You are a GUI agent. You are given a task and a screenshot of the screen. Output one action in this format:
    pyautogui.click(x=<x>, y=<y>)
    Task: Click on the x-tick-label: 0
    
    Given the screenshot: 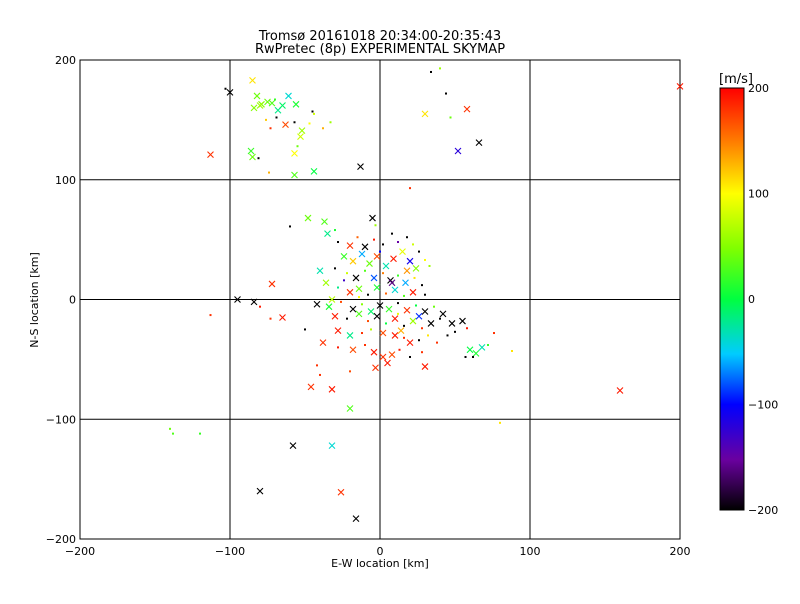 What is the action you would take?
    pyautogui.click(x=380, y=551)
    